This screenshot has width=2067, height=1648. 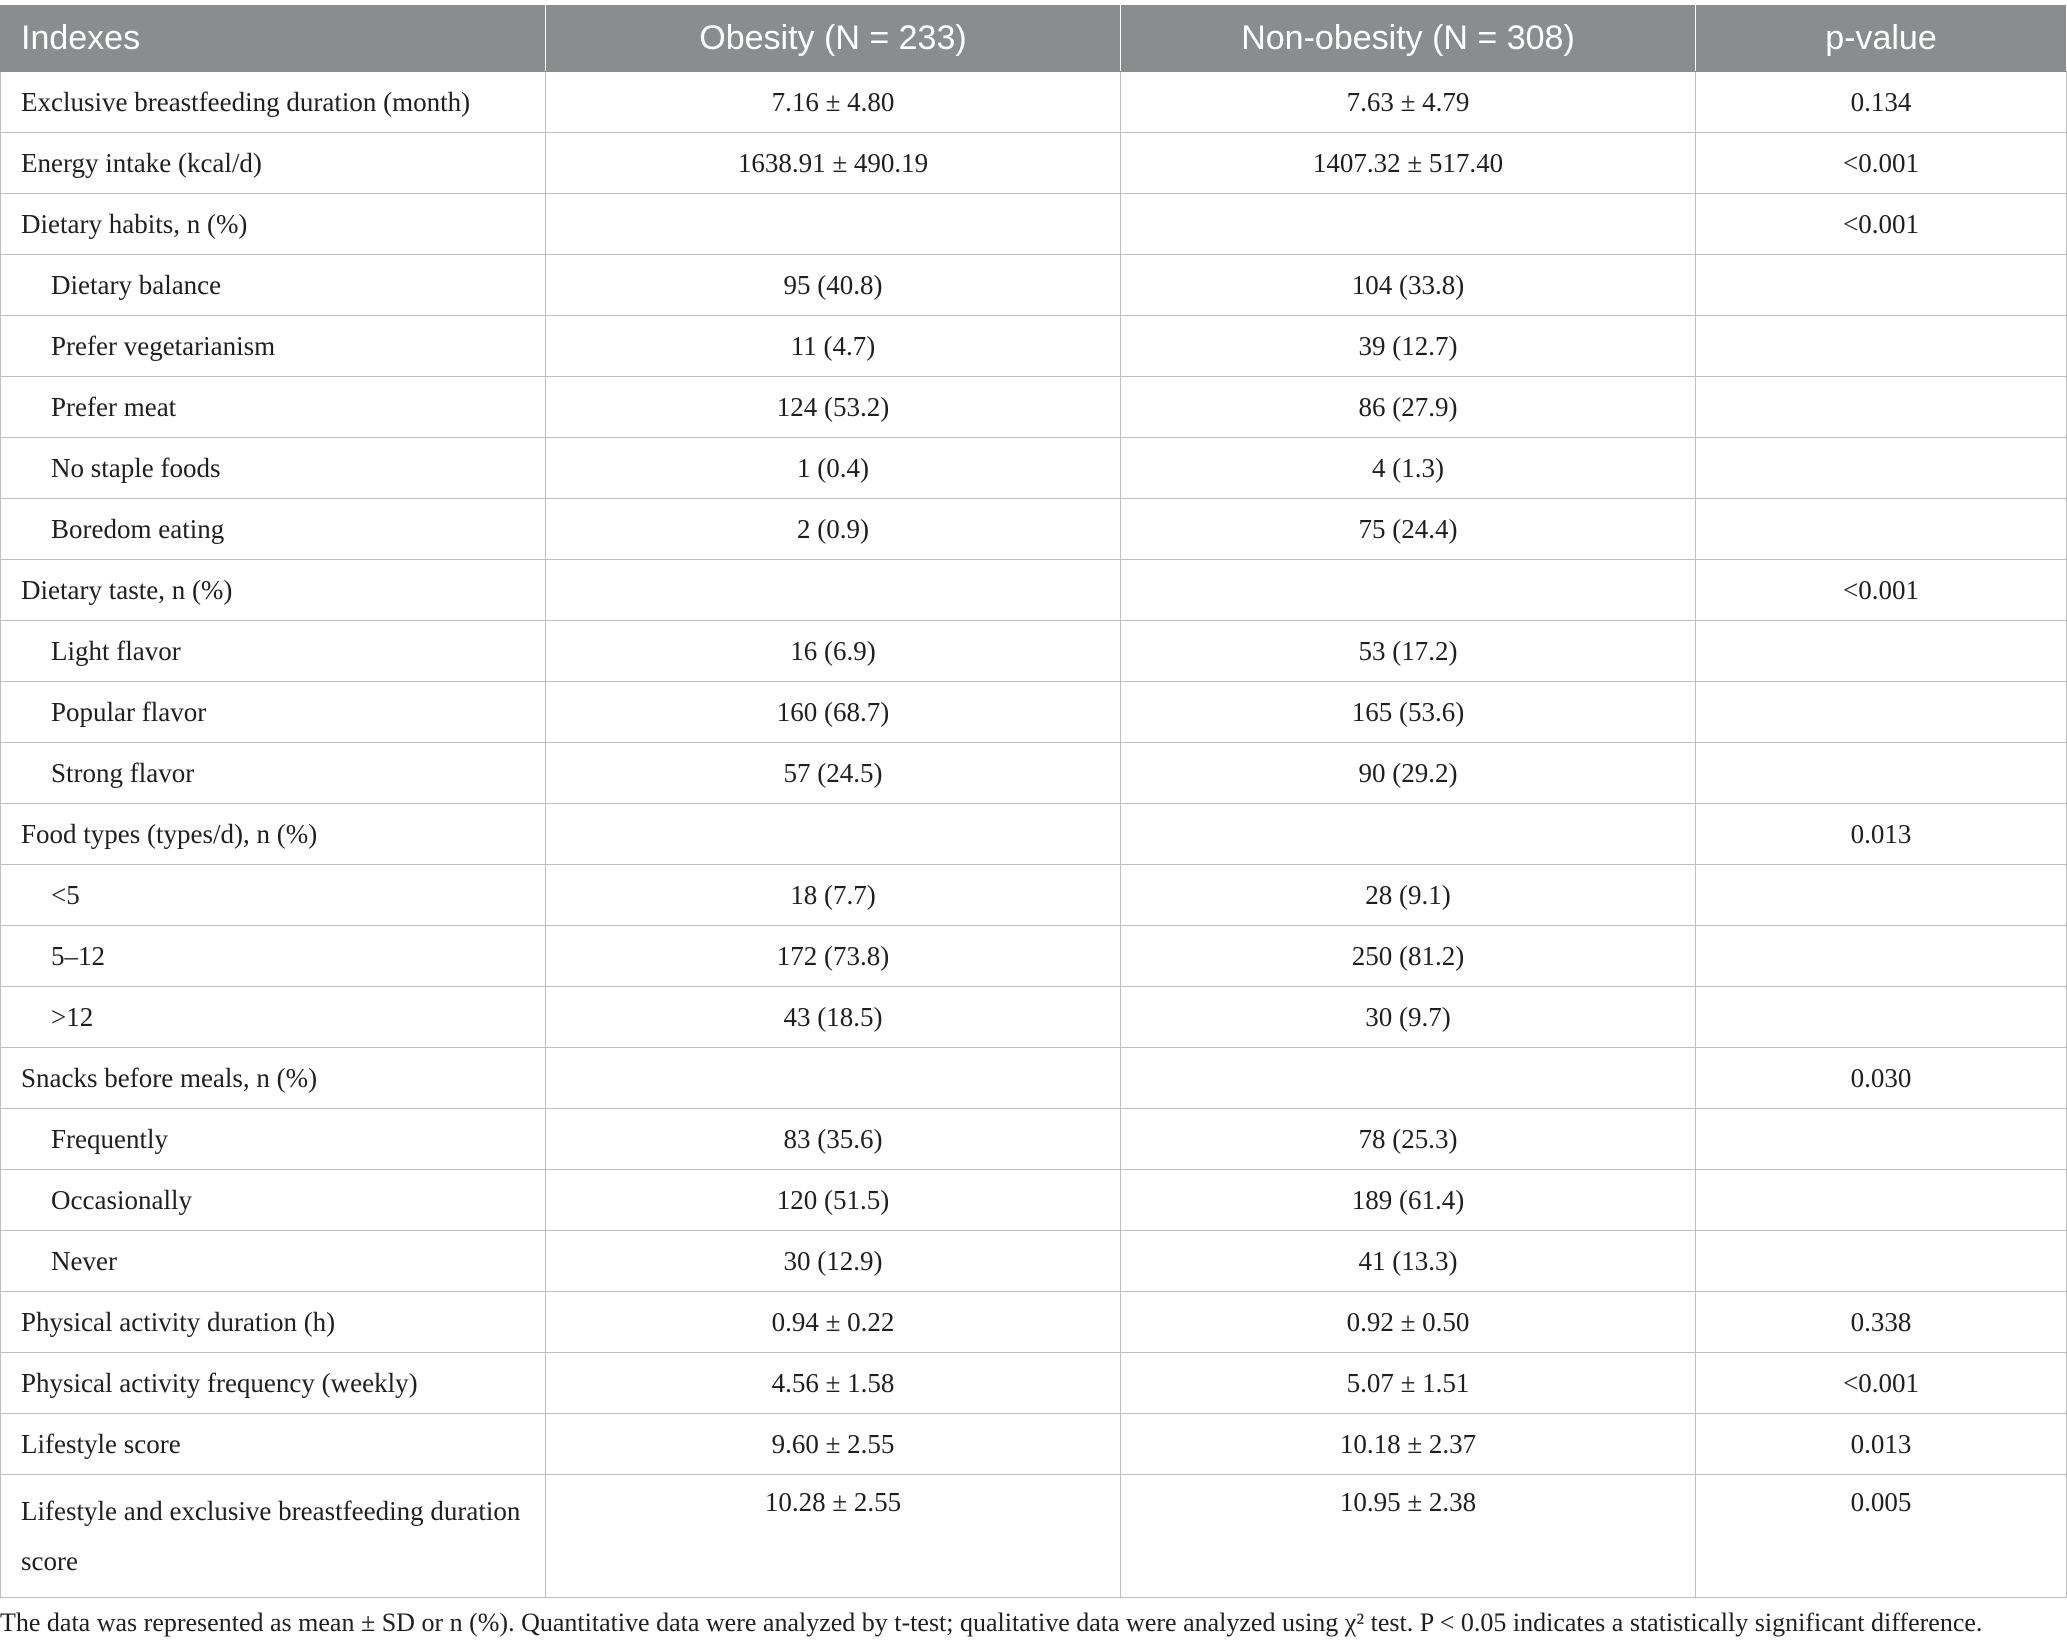 I want to click on obesity-value: 7.16 ± 4.80, so click(x=833, y=102).